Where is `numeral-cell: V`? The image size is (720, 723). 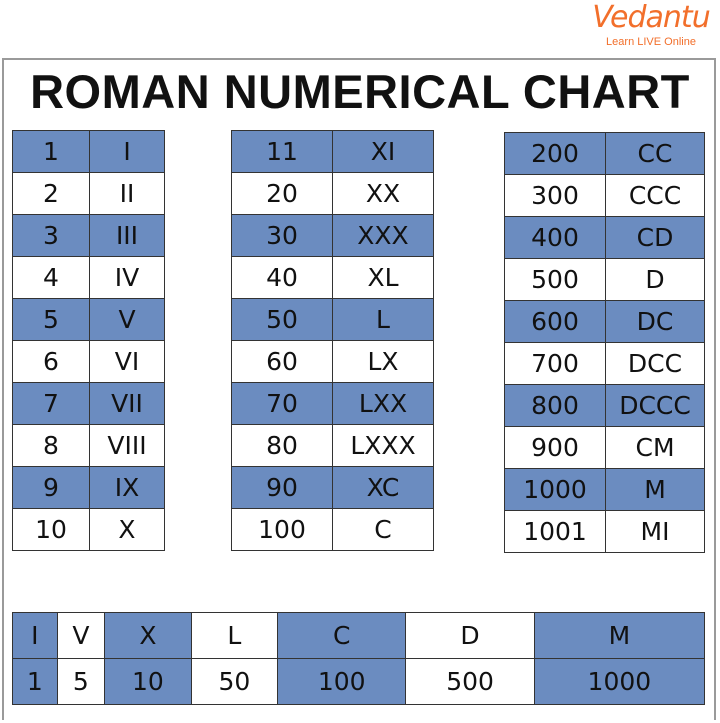 numeral-cell: V is located at coordinates (127, 319).